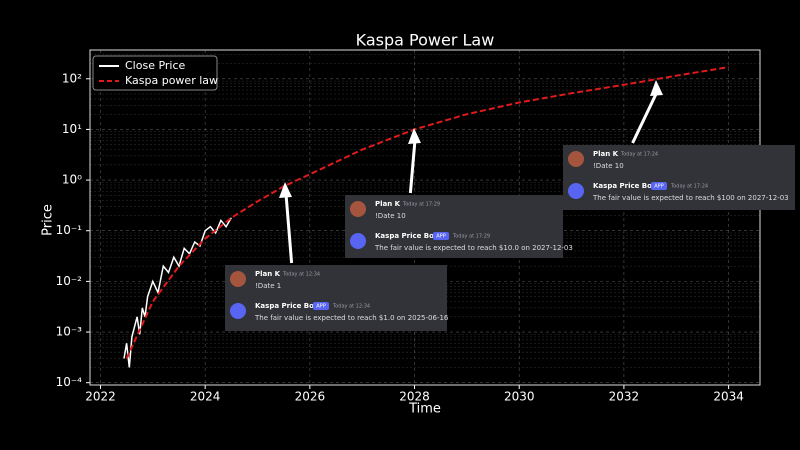  Describe the element at coordinates (69, 230) in the screenshot. I see `y-tick-label: 10⁻¹` at that location.